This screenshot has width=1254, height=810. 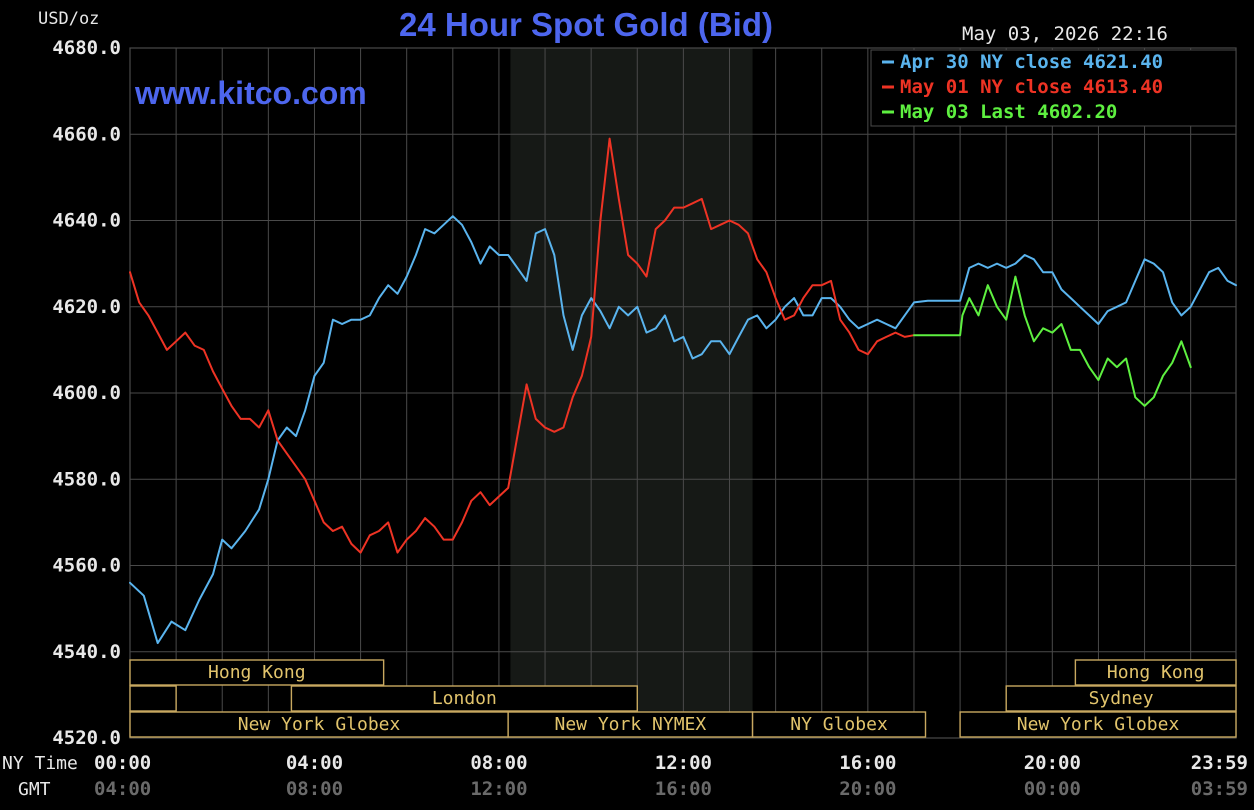 I want to click on legend-box, so click(x=1053, y=88).